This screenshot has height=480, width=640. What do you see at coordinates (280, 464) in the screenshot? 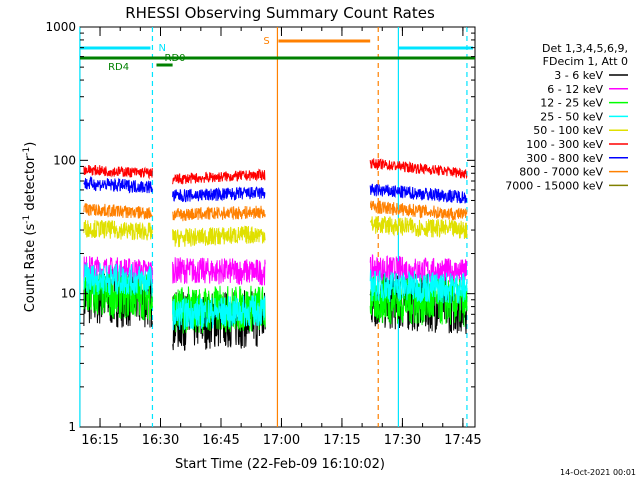
I see `x-axis-label: Start Time (22-Feb-09 16:10:02)` at bounding box center [280, 464].